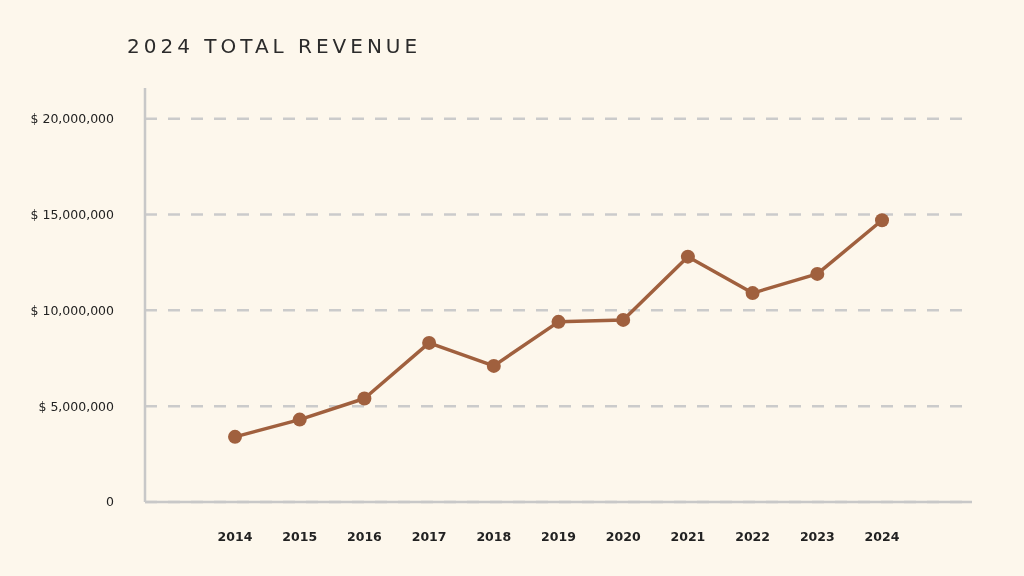 The height and width of the screenshot is (576, 1024). What do you see at coordinates (235, 536) in the screenshot?
I see `x-tick-label: 2014` at bounding box center [235, 536].